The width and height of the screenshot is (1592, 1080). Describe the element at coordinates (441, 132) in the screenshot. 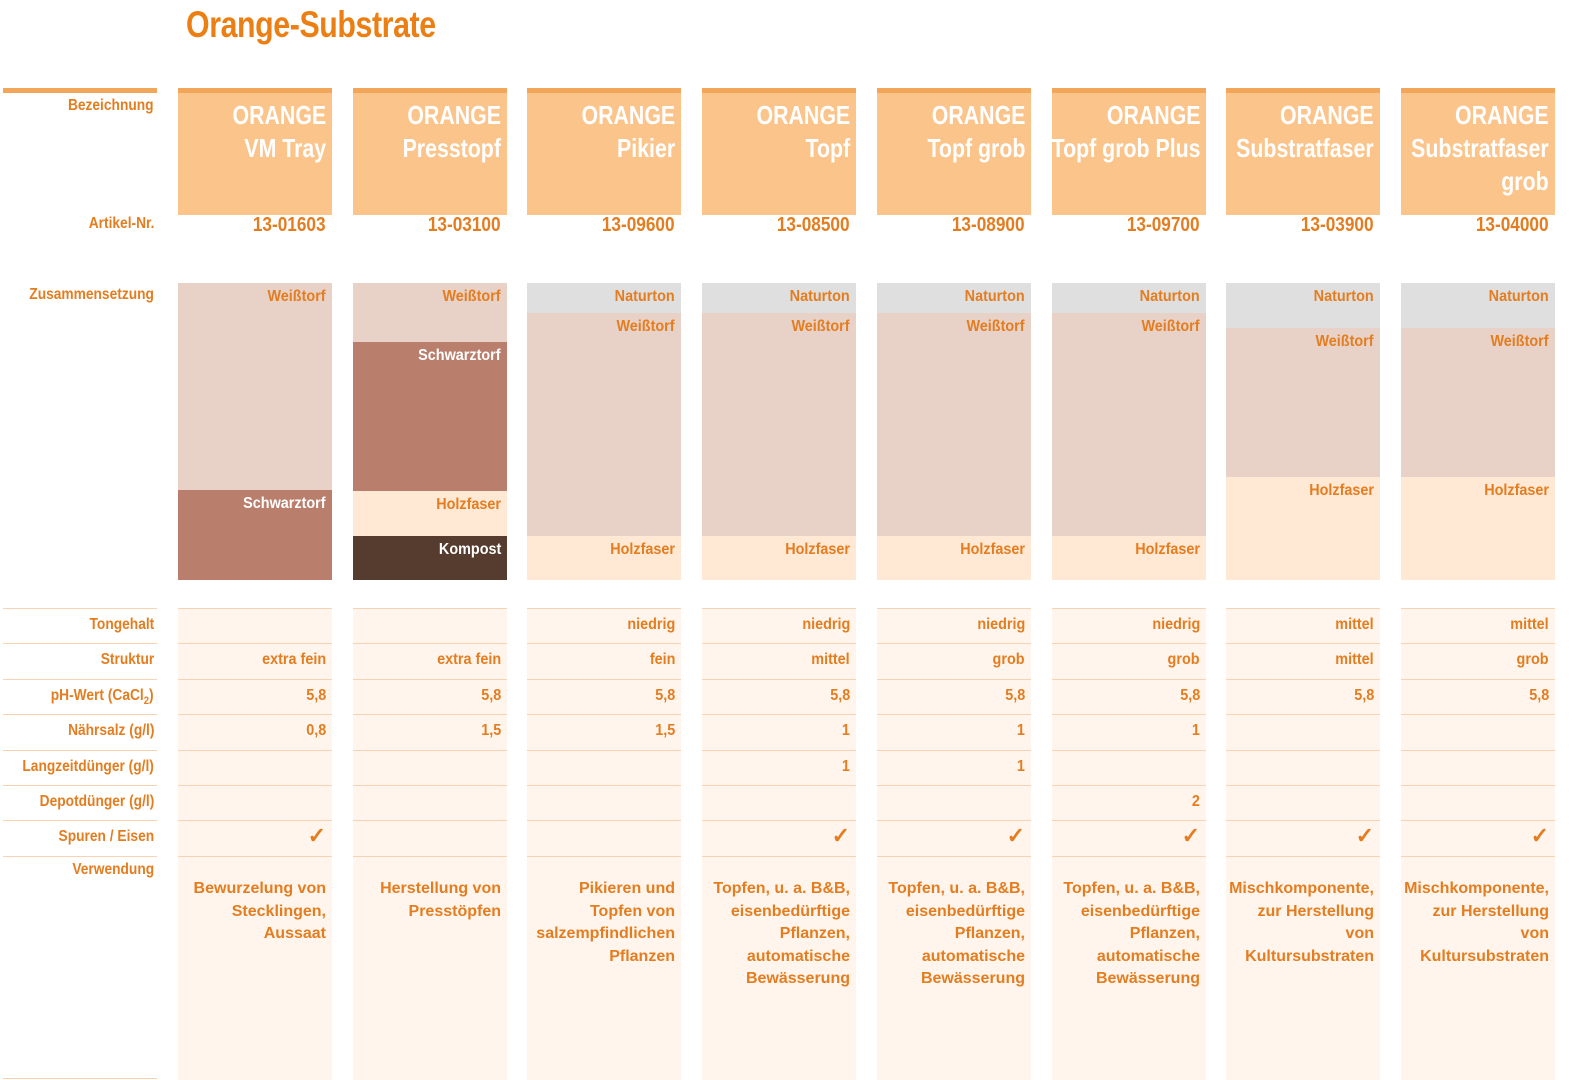

I see `product-name: ORANGE Presstopf` at that location.